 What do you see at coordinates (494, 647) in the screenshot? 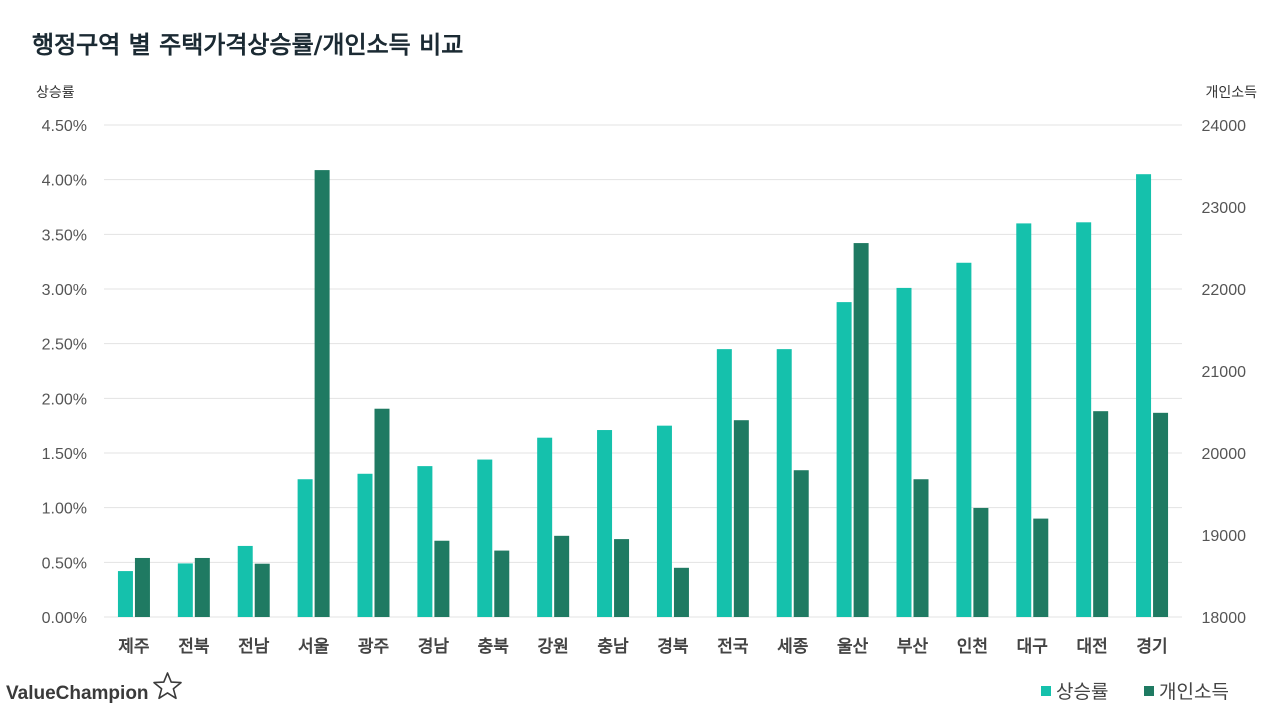
I see `x-tick-label: 충북` at bounding box center [494, 647].